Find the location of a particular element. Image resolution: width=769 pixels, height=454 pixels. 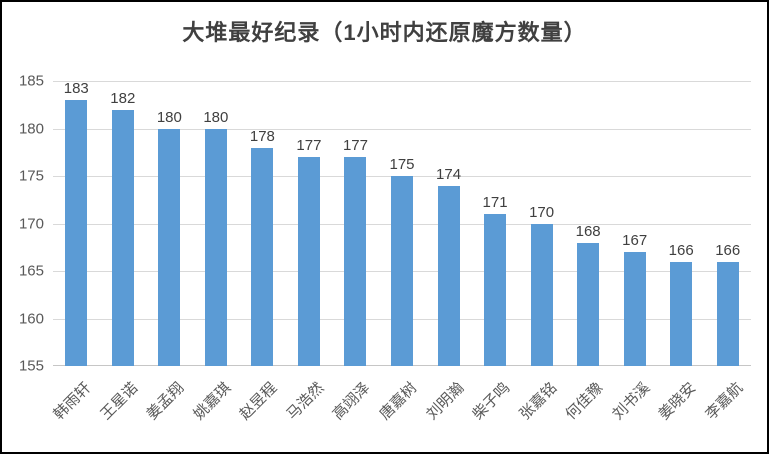

y-axis: 155 160 165 170 175 180 185 is located at coordinates (26, 224).